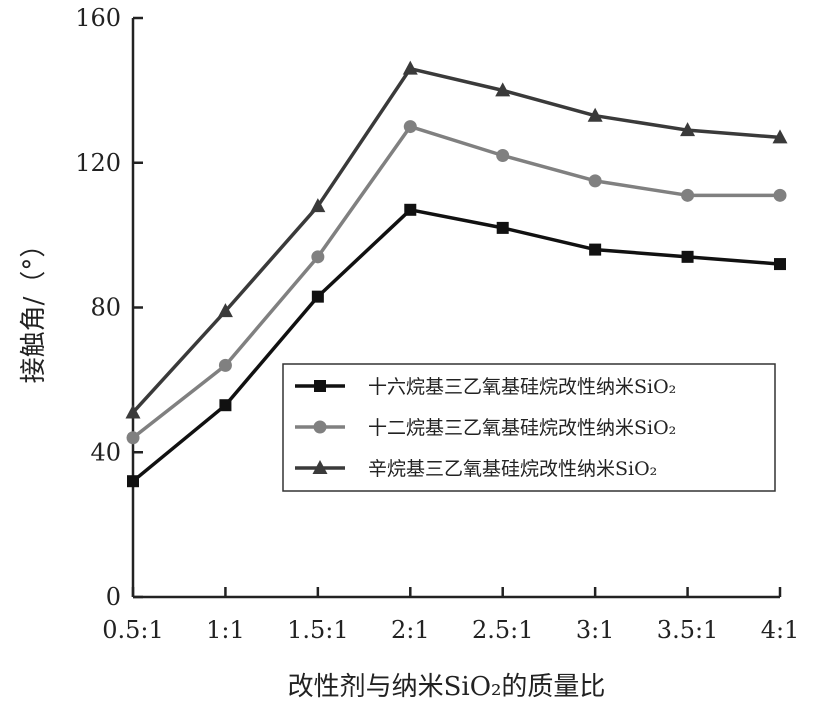 The image size is (828, 711). What do you see at coordinates (133, 630) in the screenshot?
I see `x-tick-label: 0.5:1` at bounding box center [133, 630].